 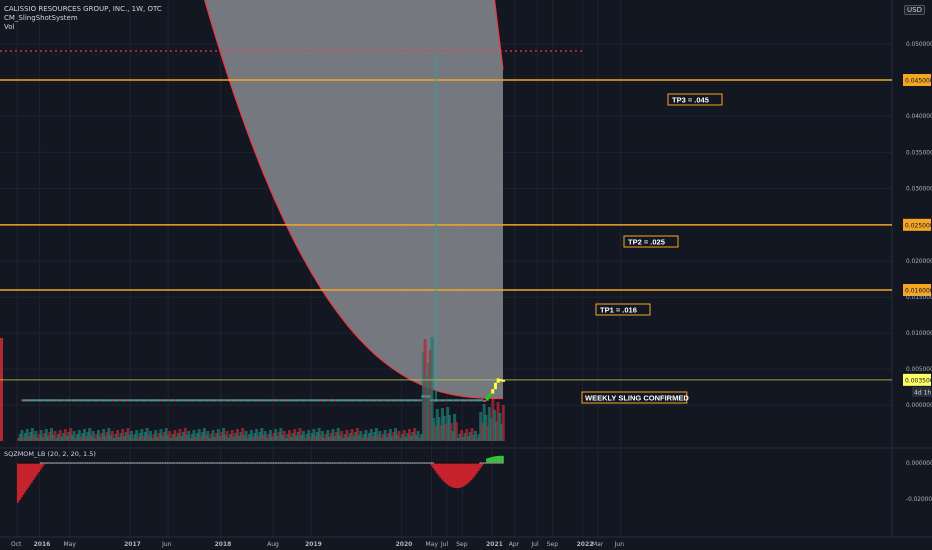 I want to click on annotations: WEEKLY SLING CONFIRMED, so click(x=635, y=397).